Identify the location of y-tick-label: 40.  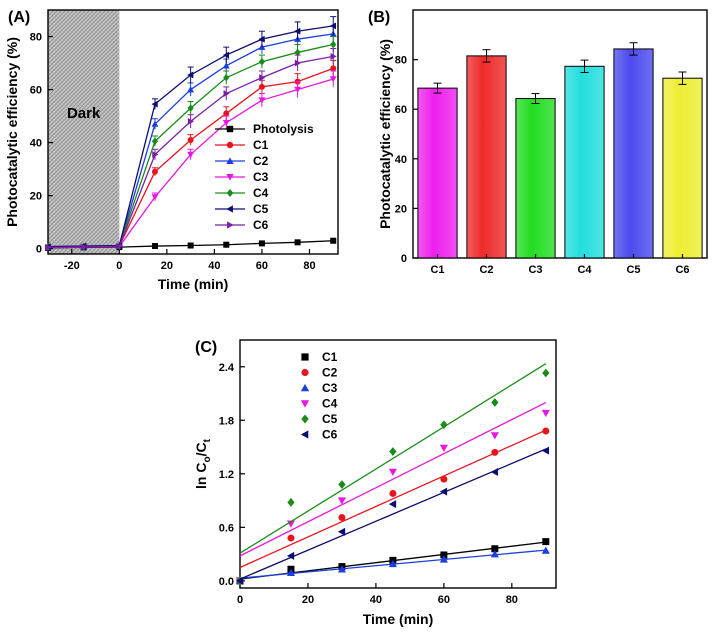
(36, 144).